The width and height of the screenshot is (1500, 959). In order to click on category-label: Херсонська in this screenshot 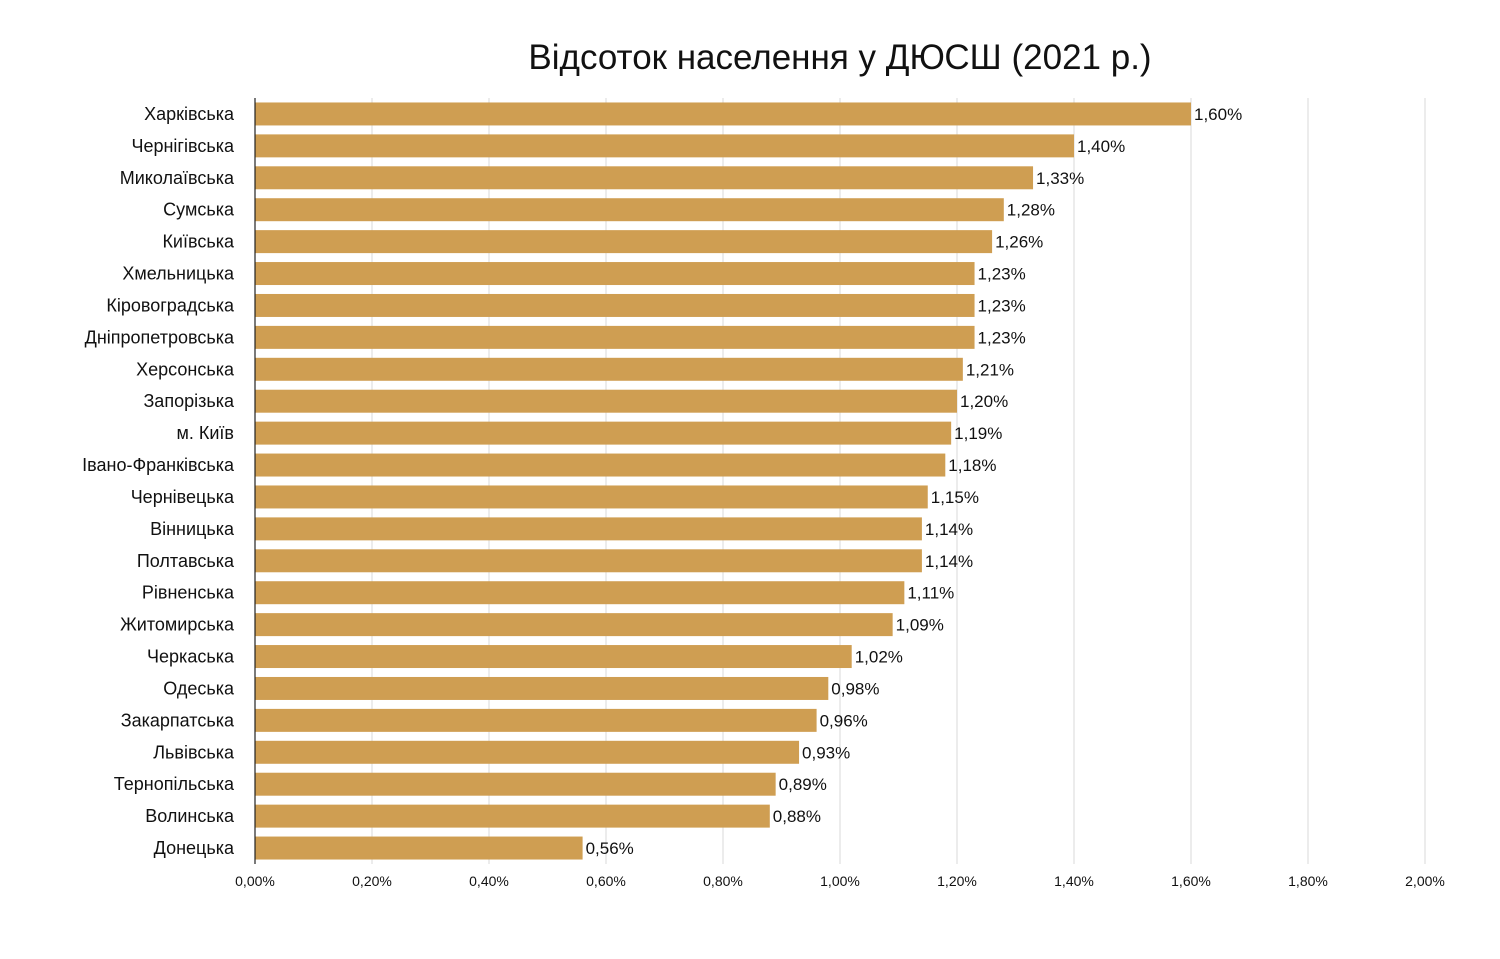, I will do `click(185, 369)`.